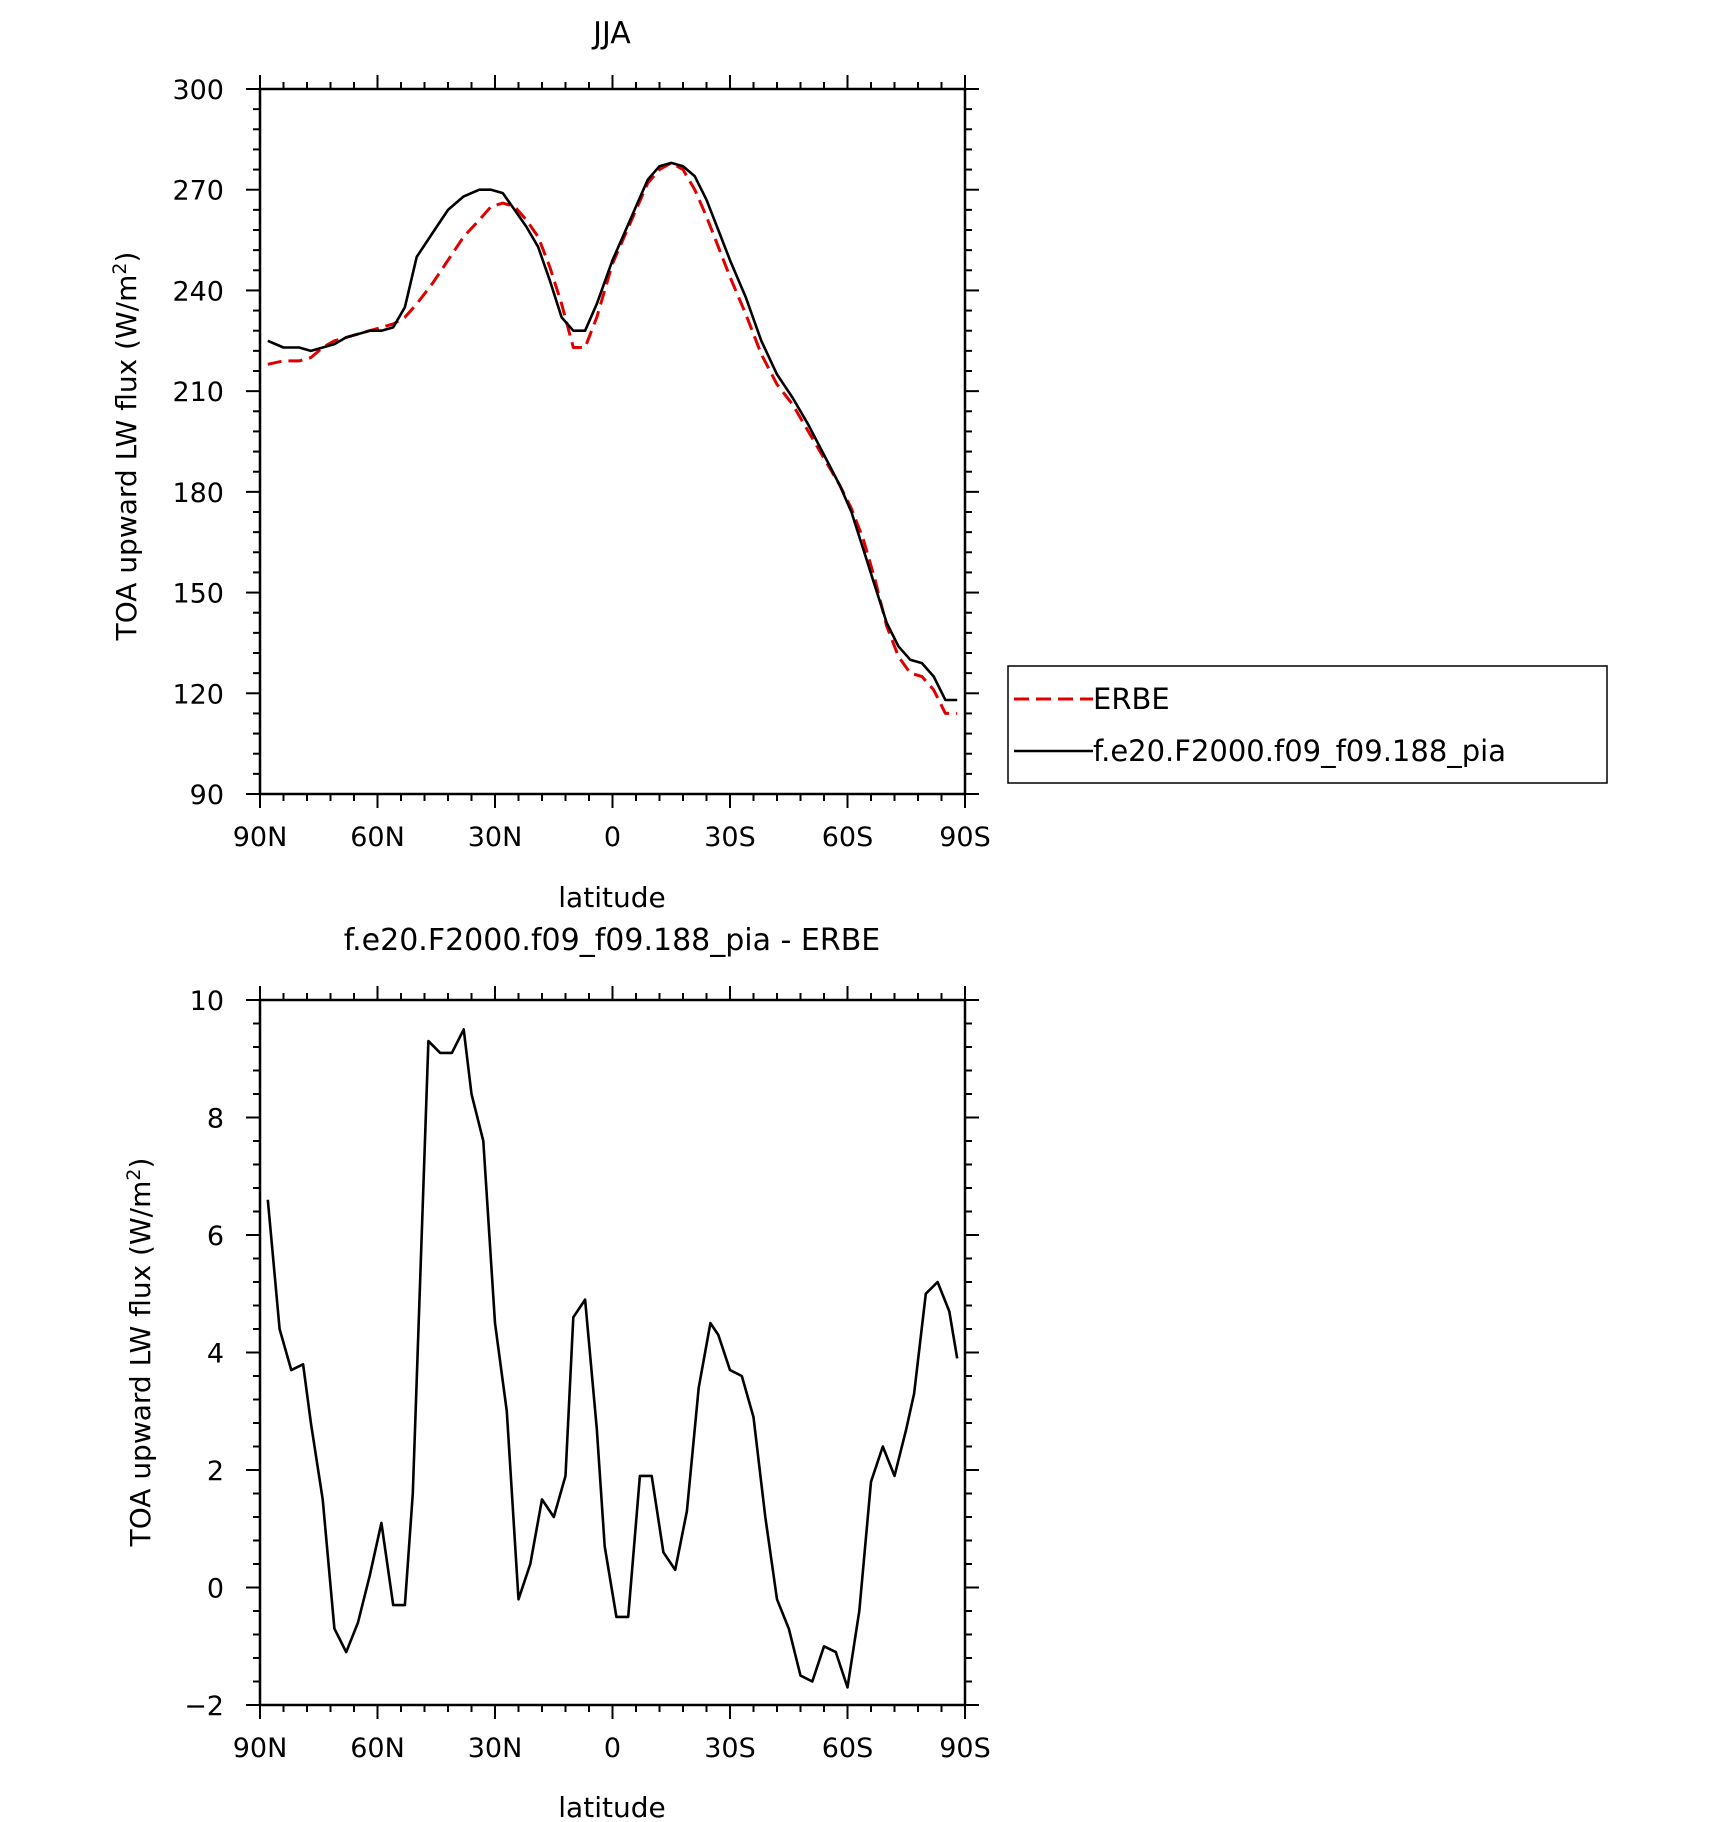 The image size is (1710, 1822). Describe the element at coordinates (198, 191) in the screenshot. I see `top-y-tick-label: 270` at that location.